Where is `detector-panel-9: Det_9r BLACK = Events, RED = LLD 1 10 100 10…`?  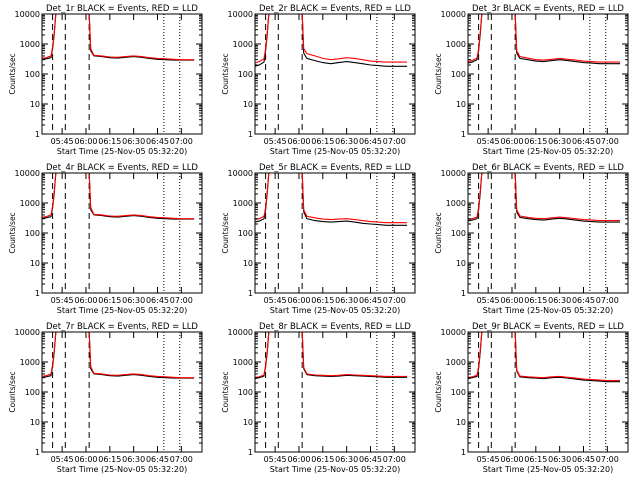 detector-panel-9: Det_9r BLACK = Events, RED = LLD 1 10 100 10… is located at coordinates (531, 398).